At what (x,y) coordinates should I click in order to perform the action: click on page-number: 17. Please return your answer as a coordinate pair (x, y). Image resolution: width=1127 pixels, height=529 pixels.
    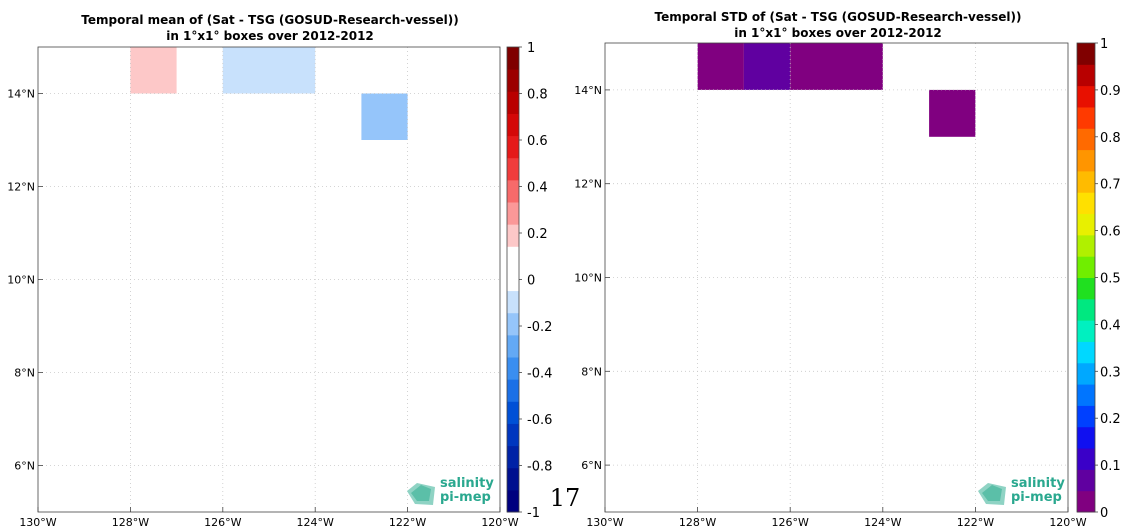
    Looking at the image, I should click on (565, 498).